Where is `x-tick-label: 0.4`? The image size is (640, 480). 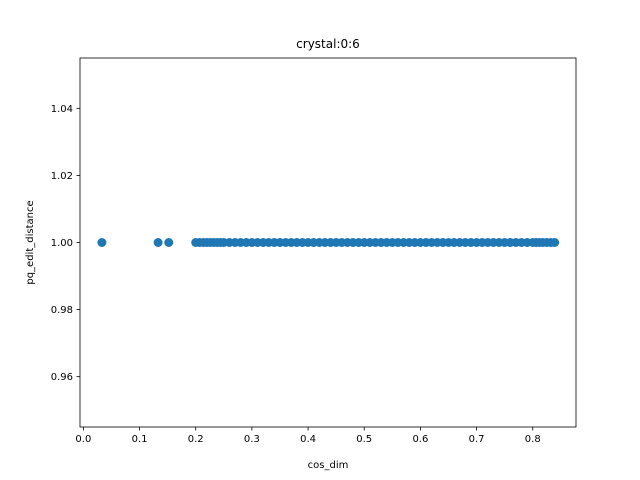 x-tick-label: 0.4 is located at coordinates (308, 439).